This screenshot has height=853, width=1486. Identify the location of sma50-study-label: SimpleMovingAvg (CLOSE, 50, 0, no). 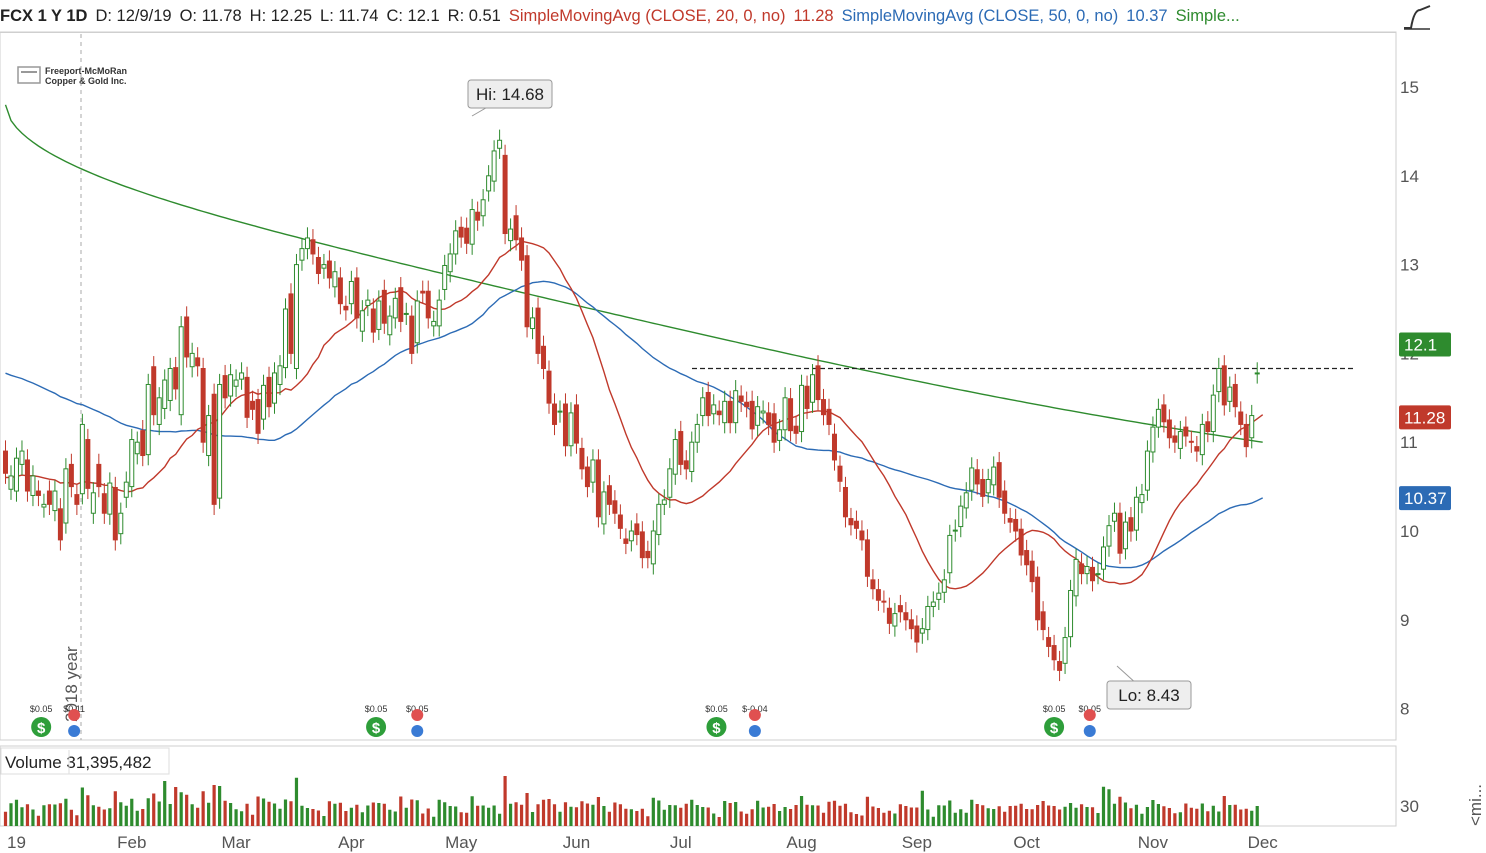
(980, 16).